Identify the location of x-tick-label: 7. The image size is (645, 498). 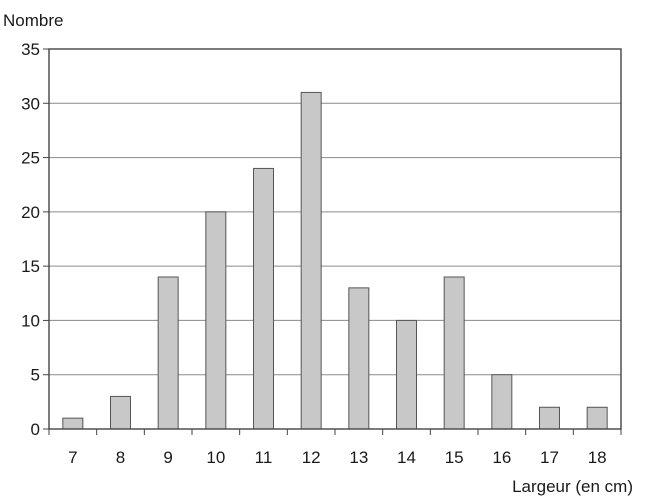
(72, 457).